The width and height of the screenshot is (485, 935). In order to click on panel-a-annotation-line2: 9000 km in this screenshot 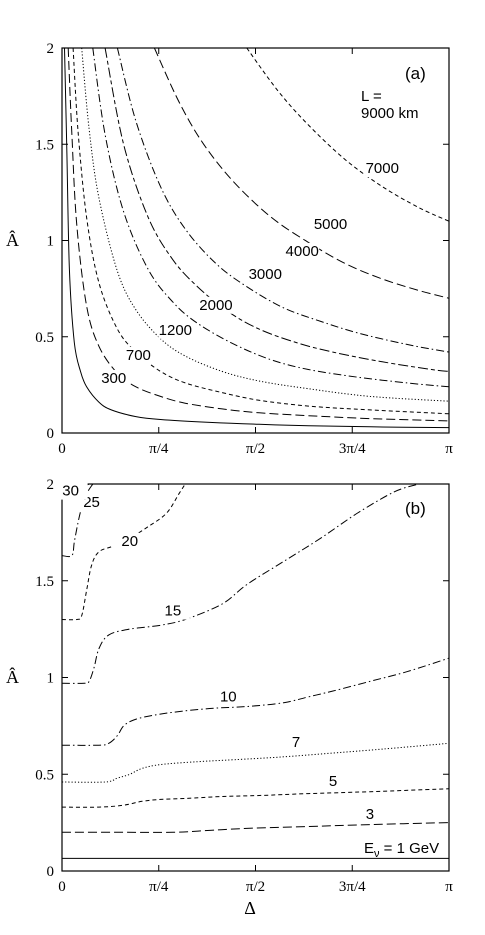, I will do `click(390, 113)`.